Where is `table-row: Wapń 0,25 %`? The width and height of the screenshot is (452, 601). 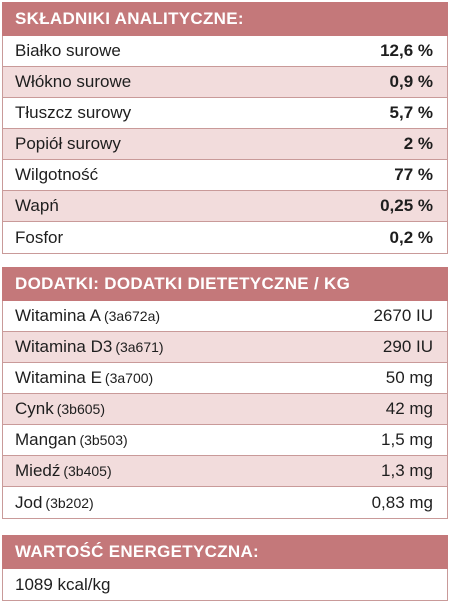 table-row: Wapń 0,25 % is located at coordinates (225, 206).